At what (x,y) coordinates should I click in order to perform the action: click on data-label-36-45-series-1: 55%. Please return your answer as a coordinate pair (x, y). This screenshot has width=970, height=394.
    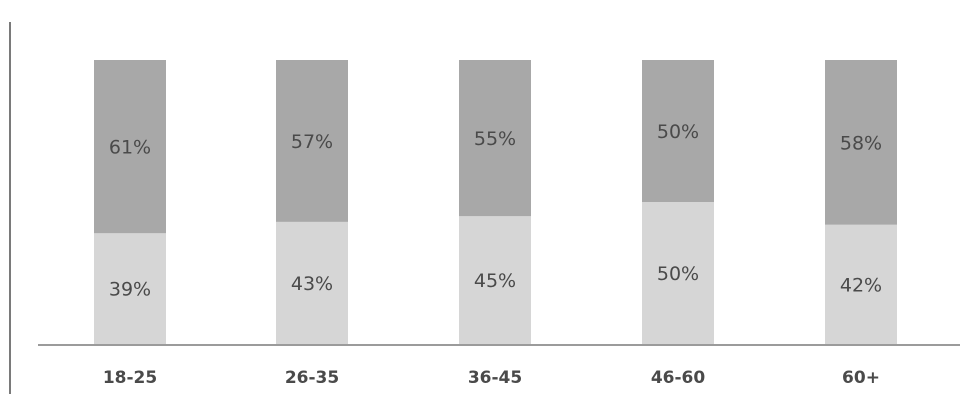
    Looking at the image, I should click on (495, 139).